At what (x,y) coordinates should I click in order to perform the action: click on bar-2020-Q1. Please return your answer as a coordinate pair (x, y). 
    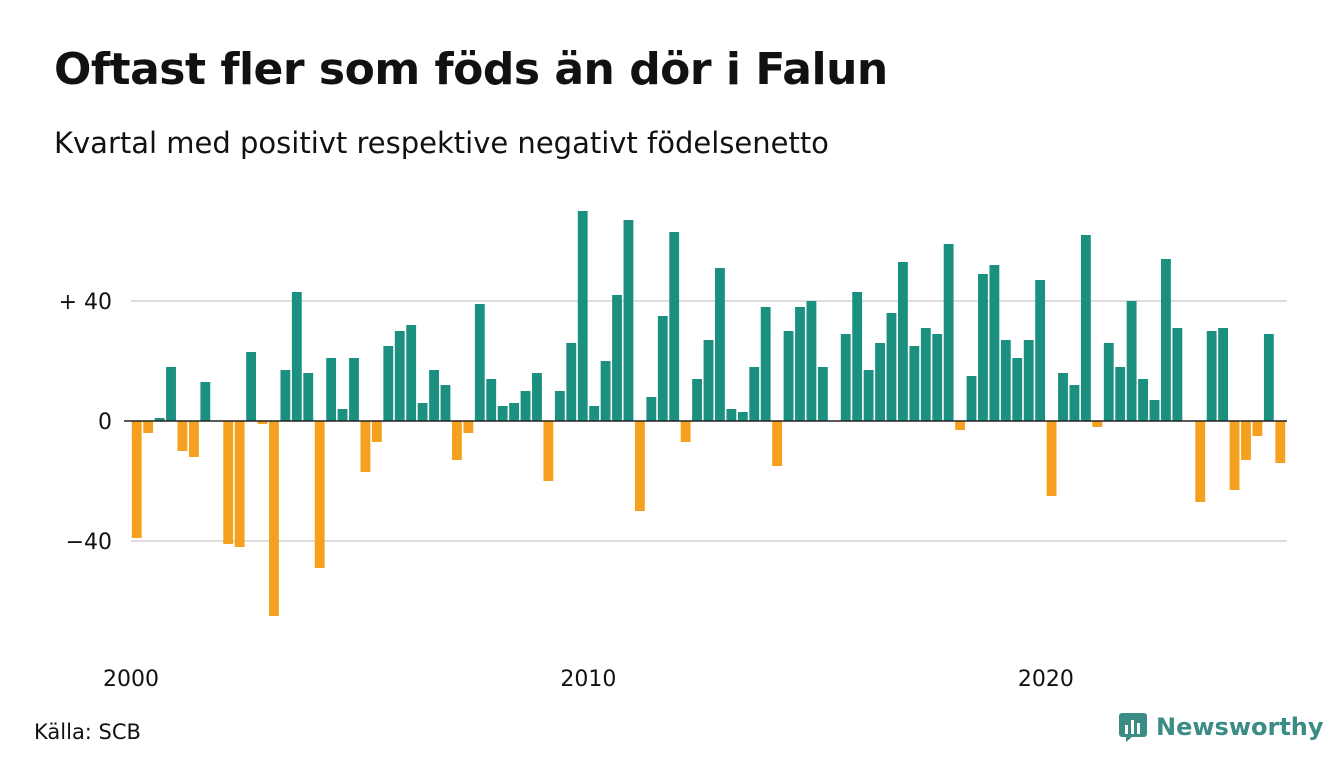
    Looking at the image, I should click on (1051, 458).